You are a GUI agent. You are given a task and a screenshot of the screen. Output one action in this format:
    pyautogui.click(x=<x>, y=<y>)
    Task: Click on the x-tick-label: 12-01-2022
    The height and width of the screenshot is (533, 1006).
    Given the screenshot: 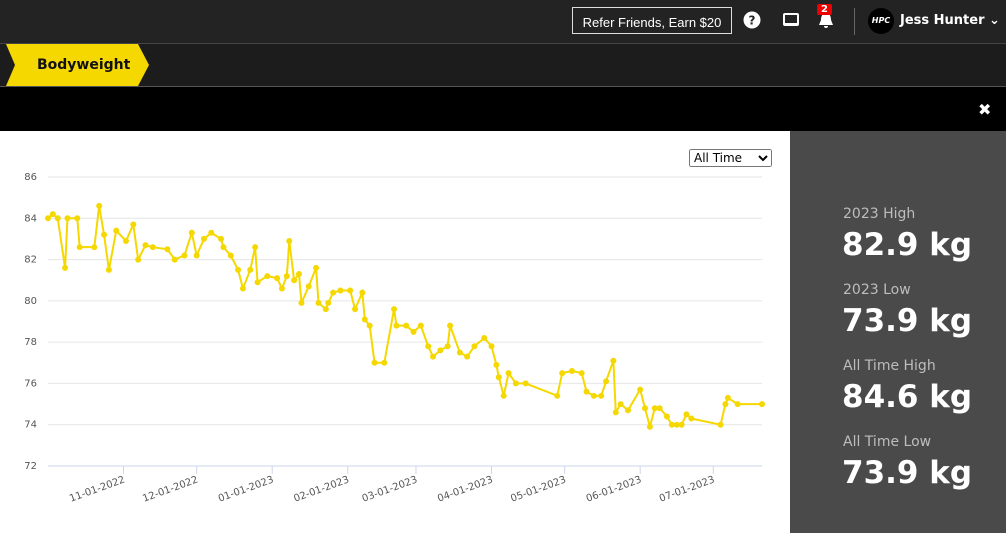 What is the action you would take?
    pyautogui.click(x=170, y=489)
    